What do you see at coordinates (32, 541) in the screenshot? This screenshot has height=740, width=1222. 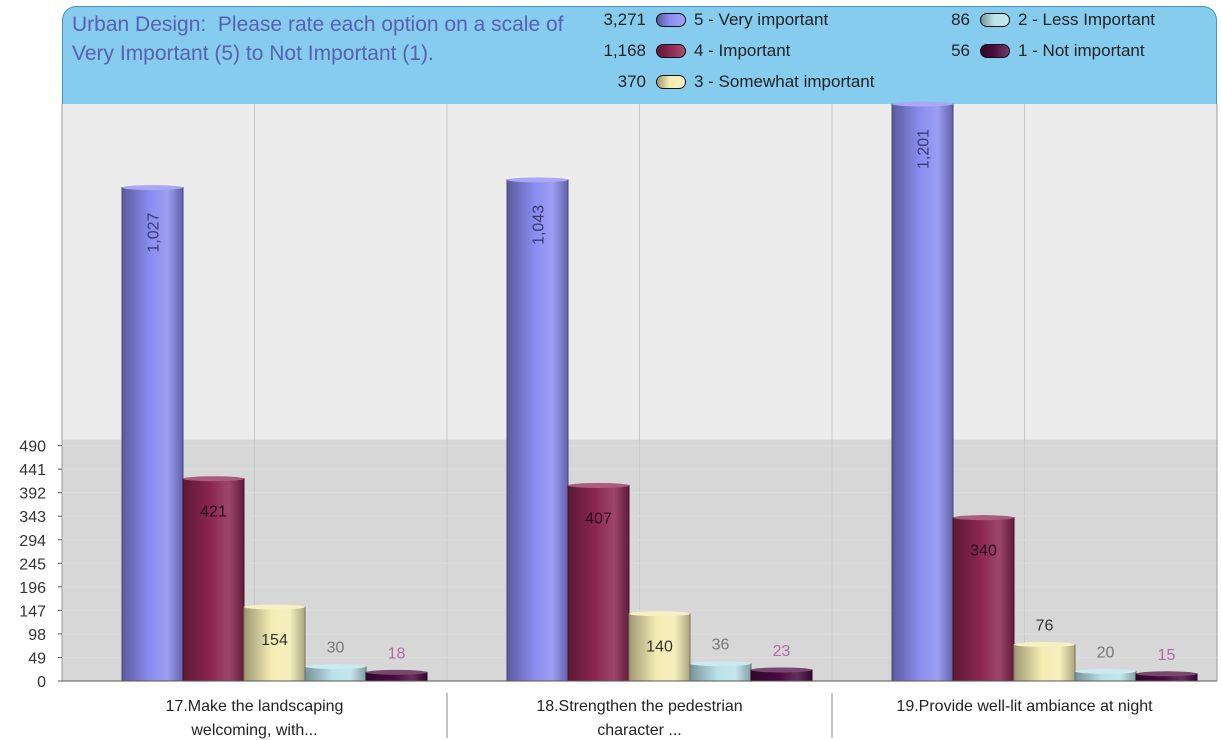 I see `y-tick-label: 294` at bounding box center [32, 541].